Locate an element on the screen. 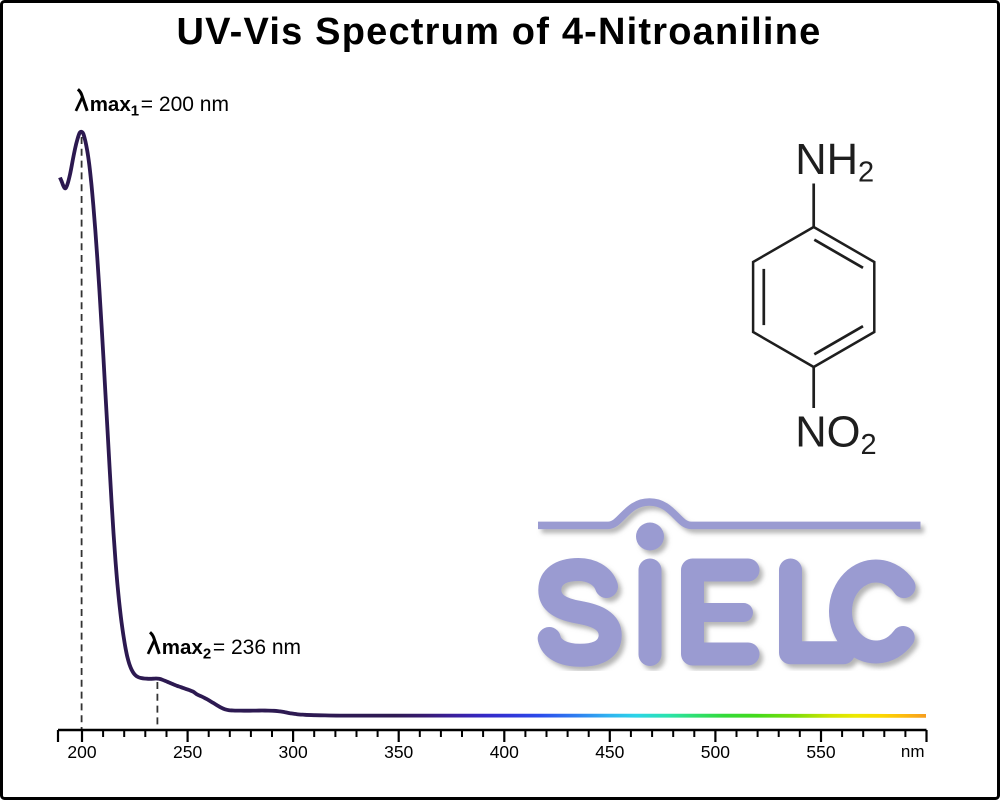 This screenshot has height=800, width=1000. svg-text: 200 is located at coordinates (81, 752).